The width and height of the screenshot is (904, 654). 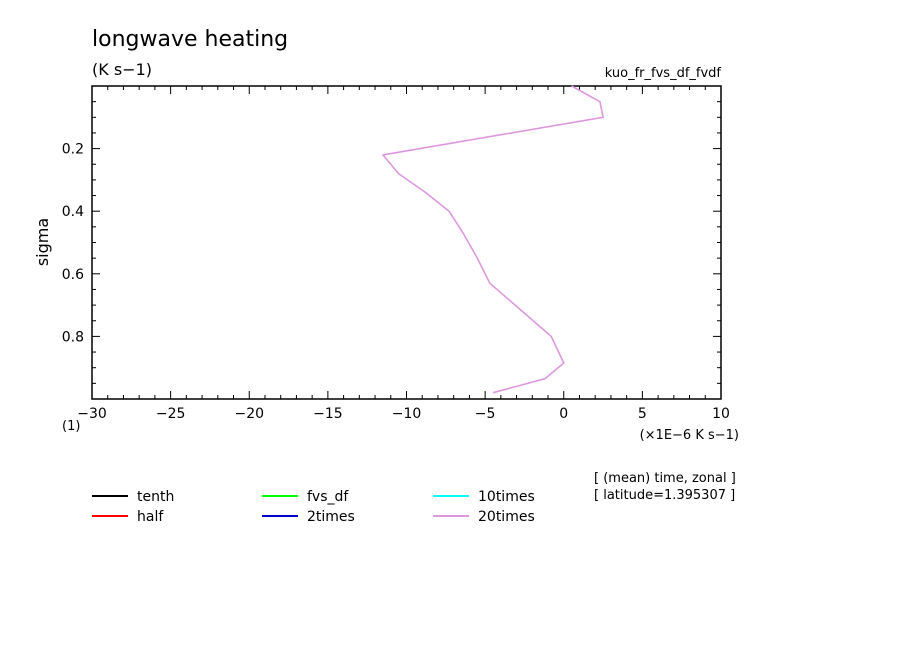 What do you see at coordinates (42, 242) in the screenshot?
I see `y-axis-label: sigma` at bounding box center [42, 242].